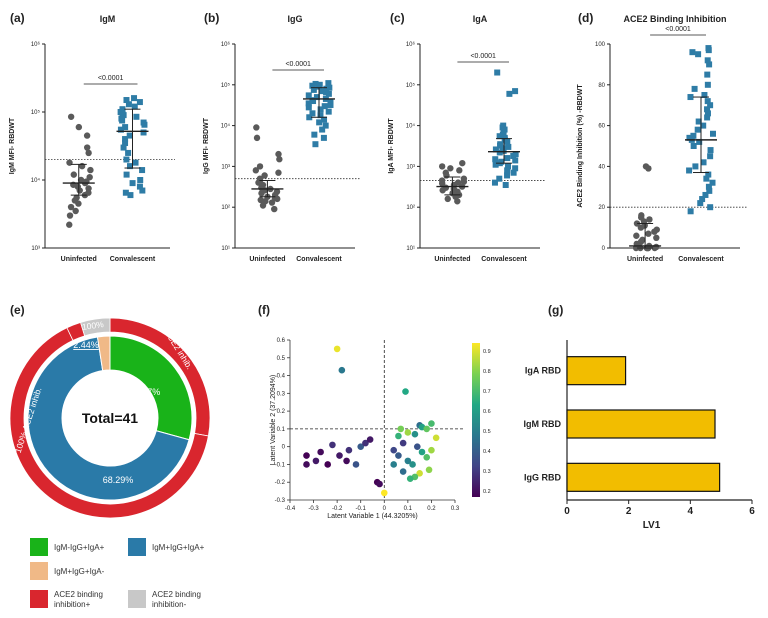 The height and width of the screenshot is (618, 768). I want to click on category-label: IgM RBD, so click(543, 424).